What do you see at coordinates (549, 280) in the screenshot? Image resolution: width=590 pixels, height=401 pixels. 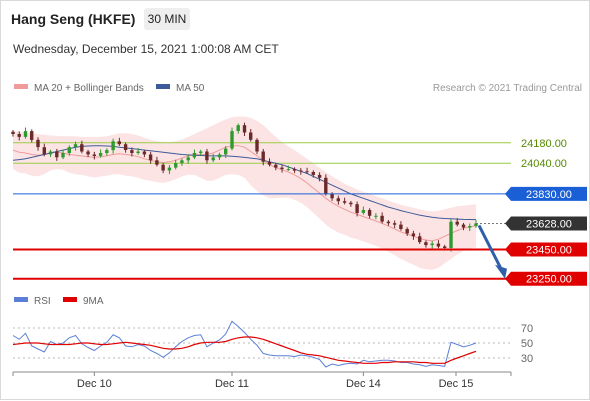 I see `level-label-23250.00: 23250.00` at bounding box center [549, 280].